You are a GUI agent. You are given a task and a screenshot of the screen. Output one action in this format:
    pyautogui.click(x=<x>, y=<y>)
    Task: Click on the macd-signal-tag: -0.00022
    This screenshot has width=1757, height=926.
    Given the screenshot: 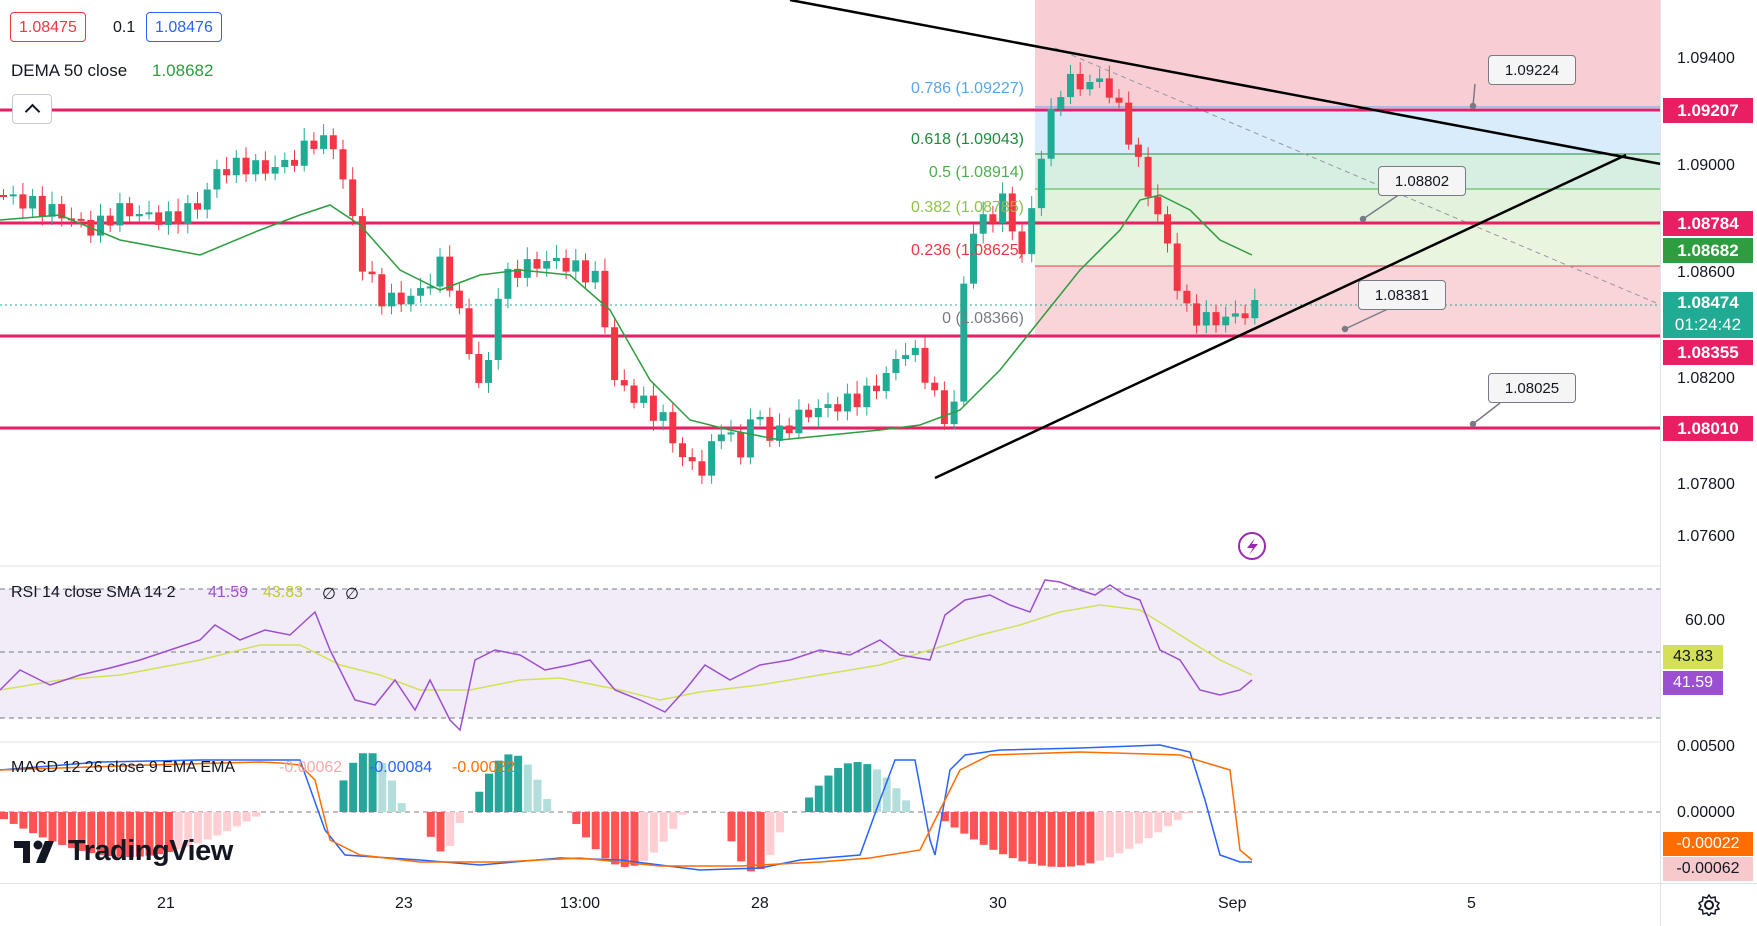 What is the action you would take?
    pyautogui.click(x=1708, y=844)
    